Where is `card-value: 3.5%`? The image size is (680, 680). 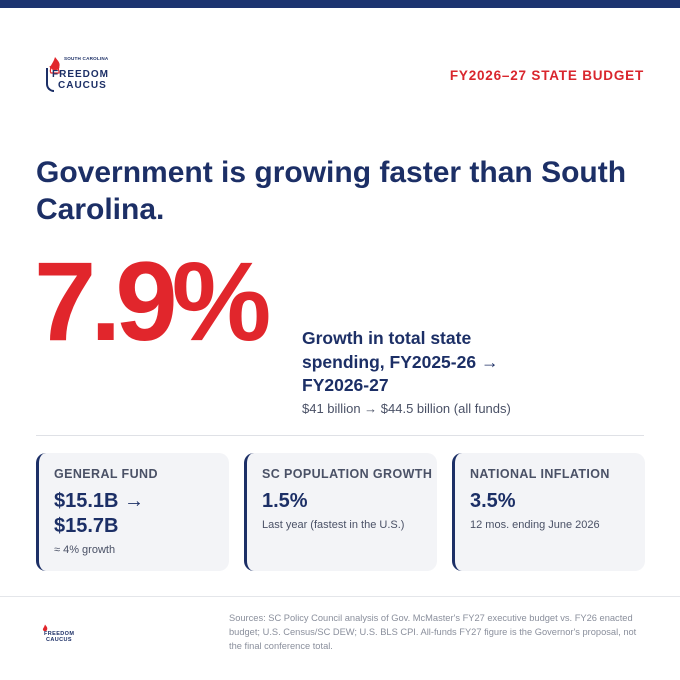
card-value: 3.5% is located at coordinates (493, 501).